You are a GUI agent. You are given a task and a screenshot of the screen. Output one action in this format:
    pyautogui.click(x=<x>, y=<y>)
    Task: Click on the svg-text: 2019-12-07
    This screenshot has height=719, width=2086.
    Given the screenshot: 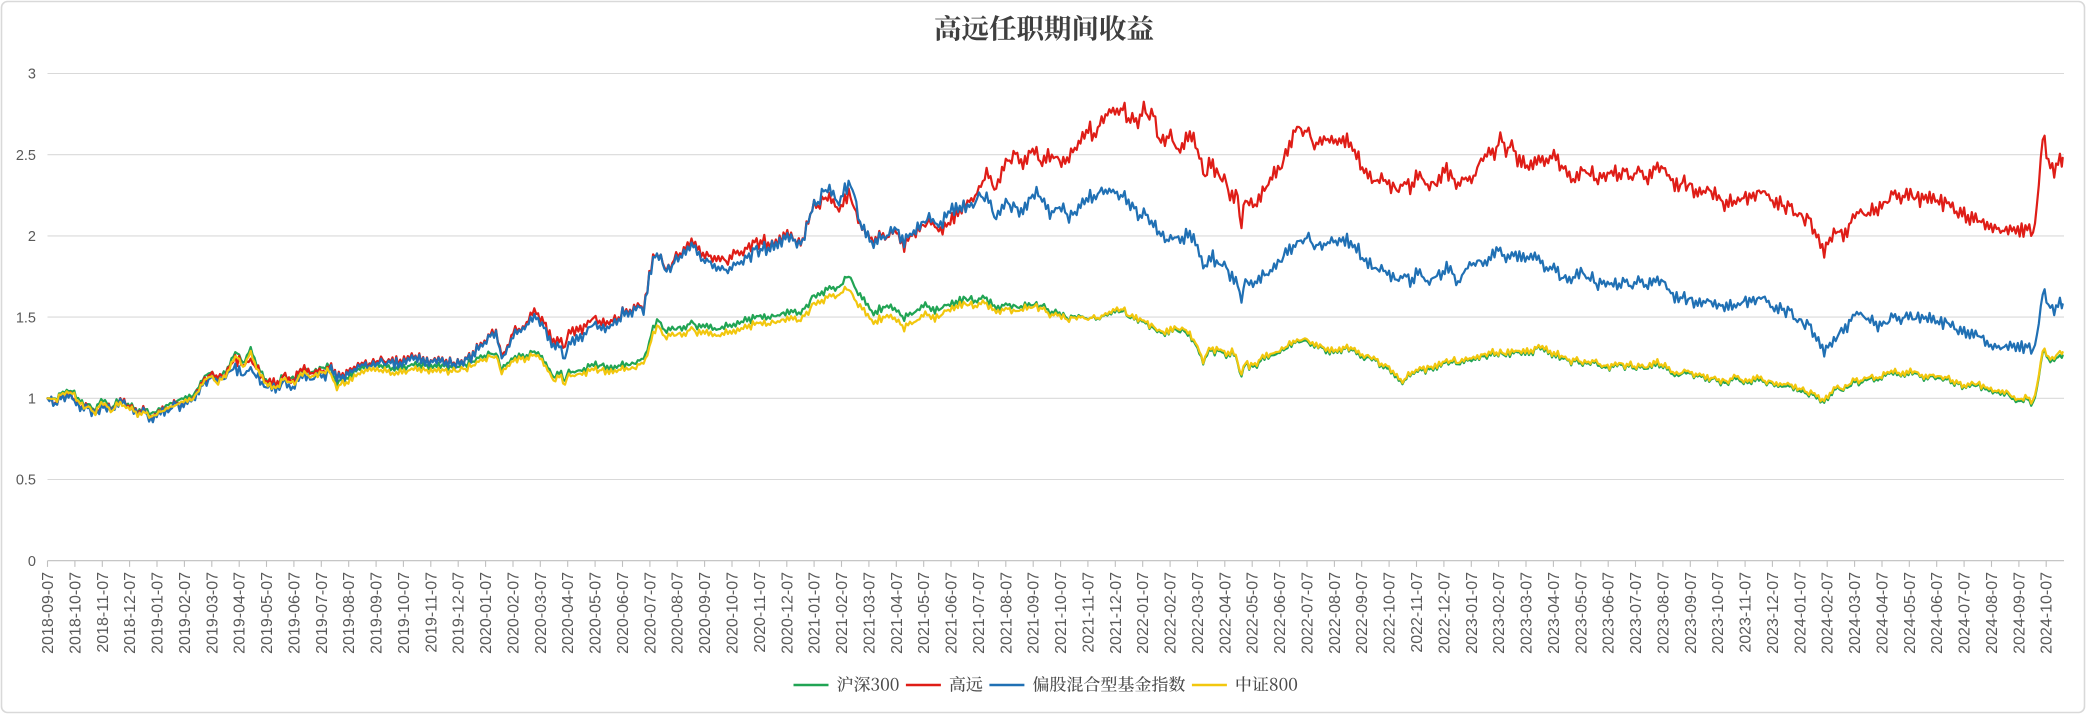 What is the action you would take?
    pyautogui.click(x=459, y=613)
    